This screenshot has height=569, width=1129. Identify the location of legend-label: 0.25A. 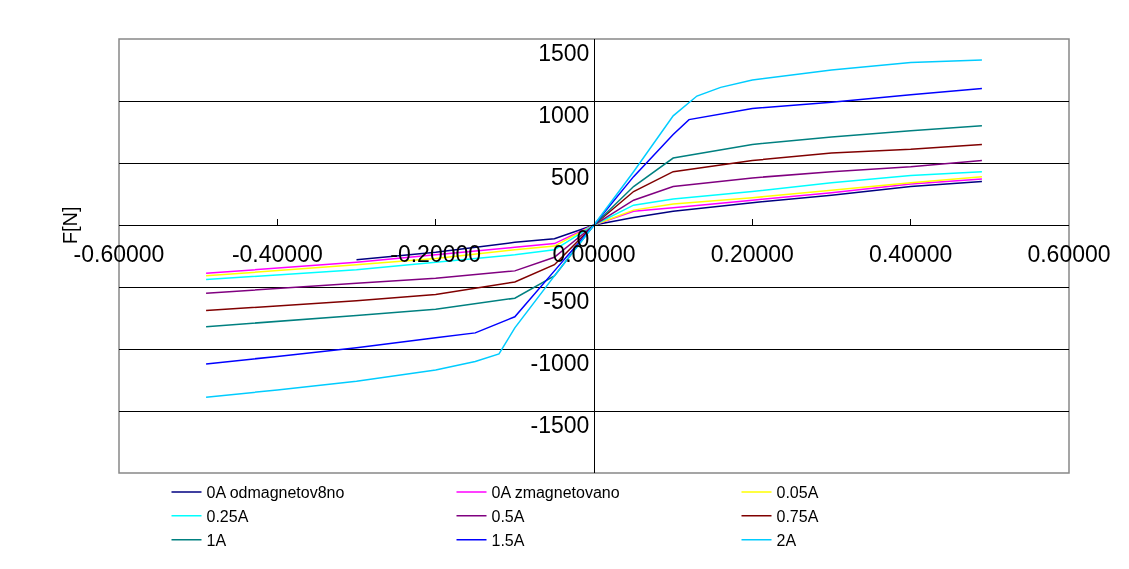
(227, 517).